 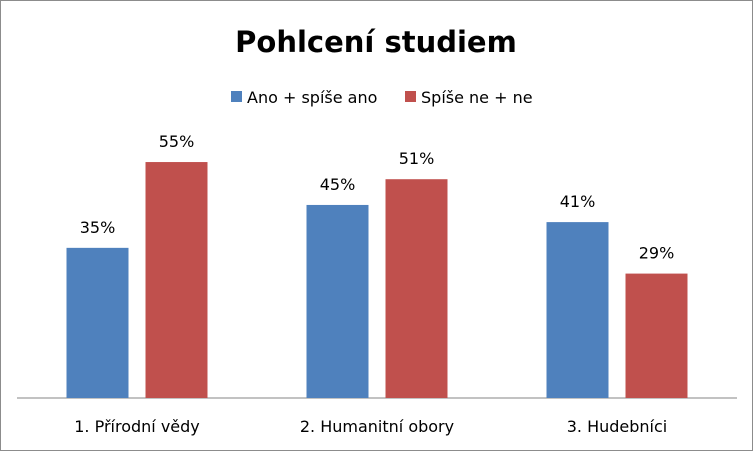 What do you see at coordinates (410, 96) in the screenshot?
I see `legend-swatch-ne` at bounding box center [410, 96].